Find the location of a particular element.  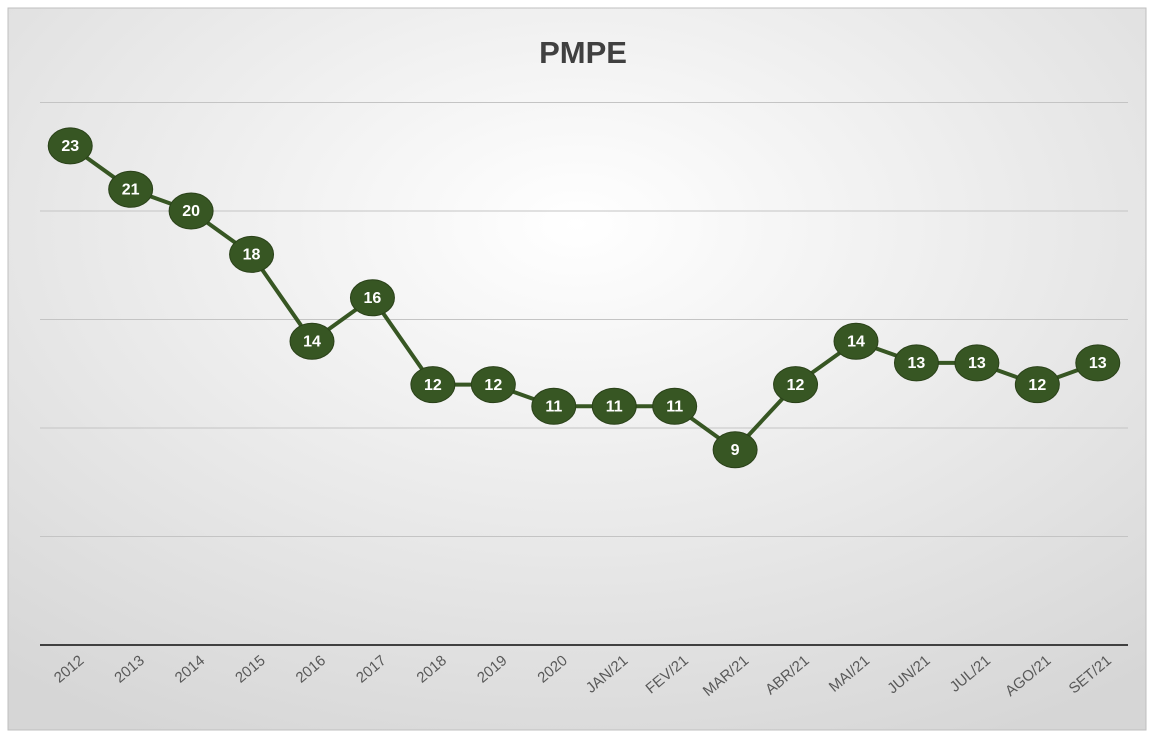

data-label: 20 is located at coordinates (191, 211).